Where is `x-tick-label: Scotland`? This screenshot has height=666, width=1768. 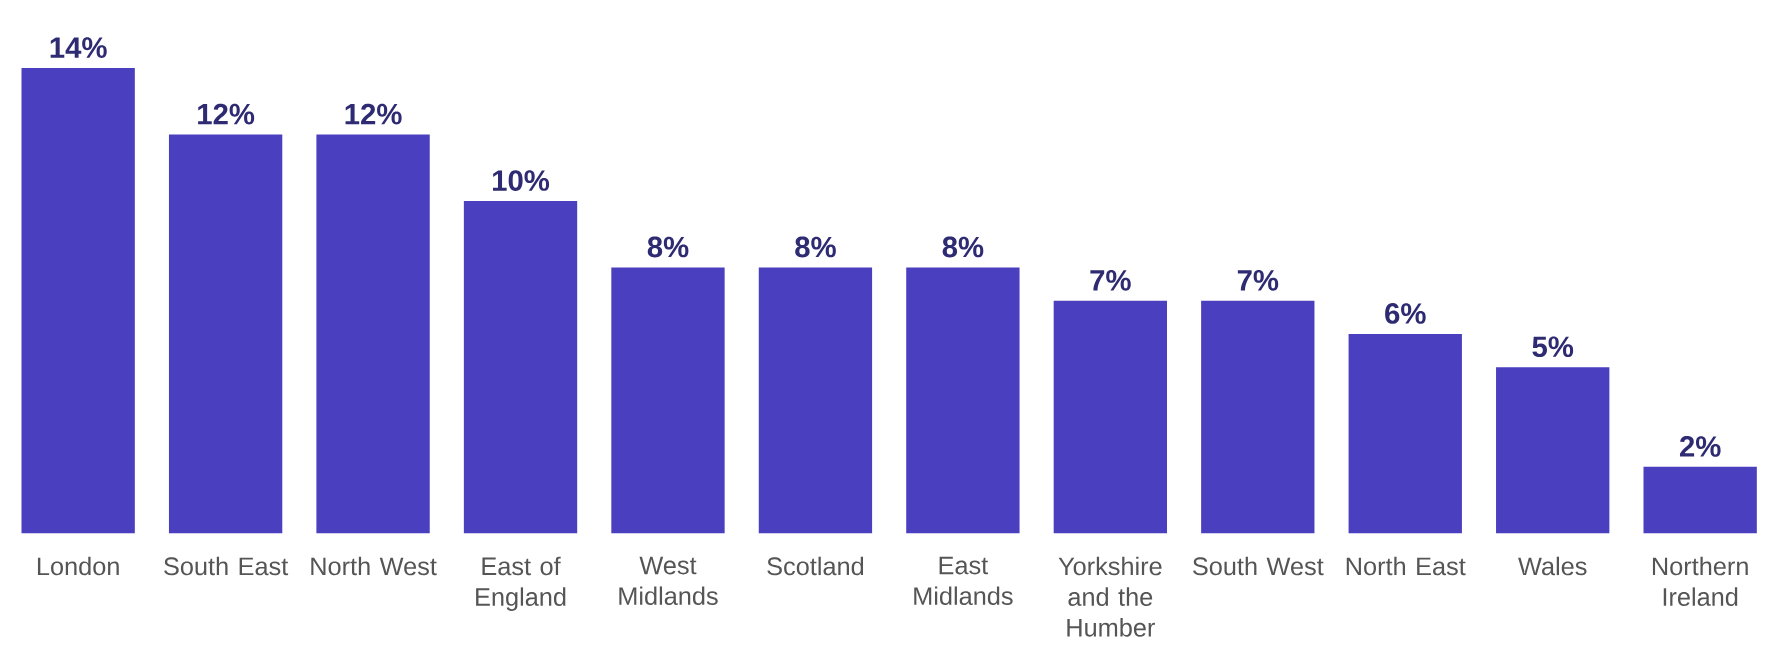 x-tick-label: Scotland is located at coordinates (815, 566).